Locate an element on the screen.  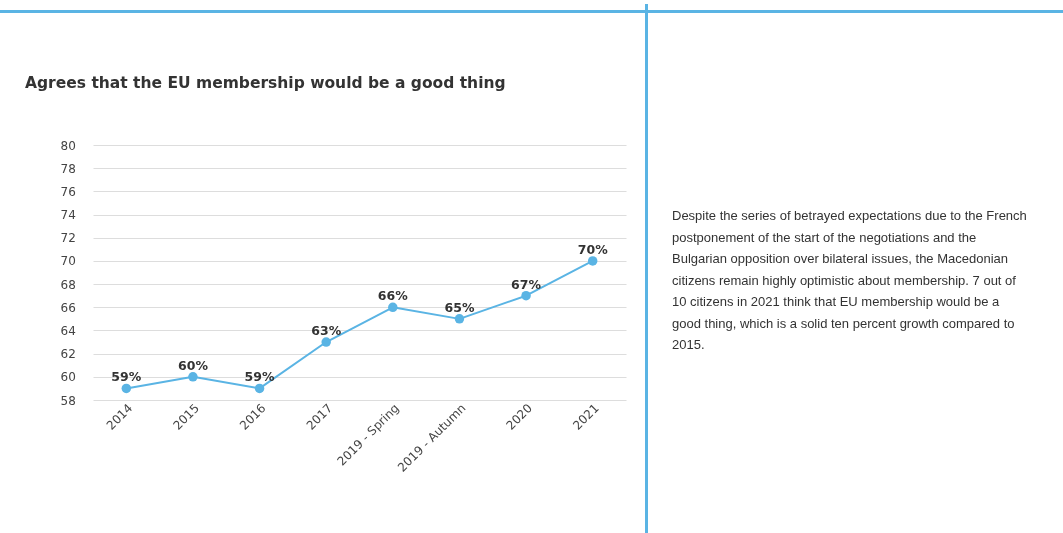
y-tick-label: 74 is located at coordinates (68, 215).